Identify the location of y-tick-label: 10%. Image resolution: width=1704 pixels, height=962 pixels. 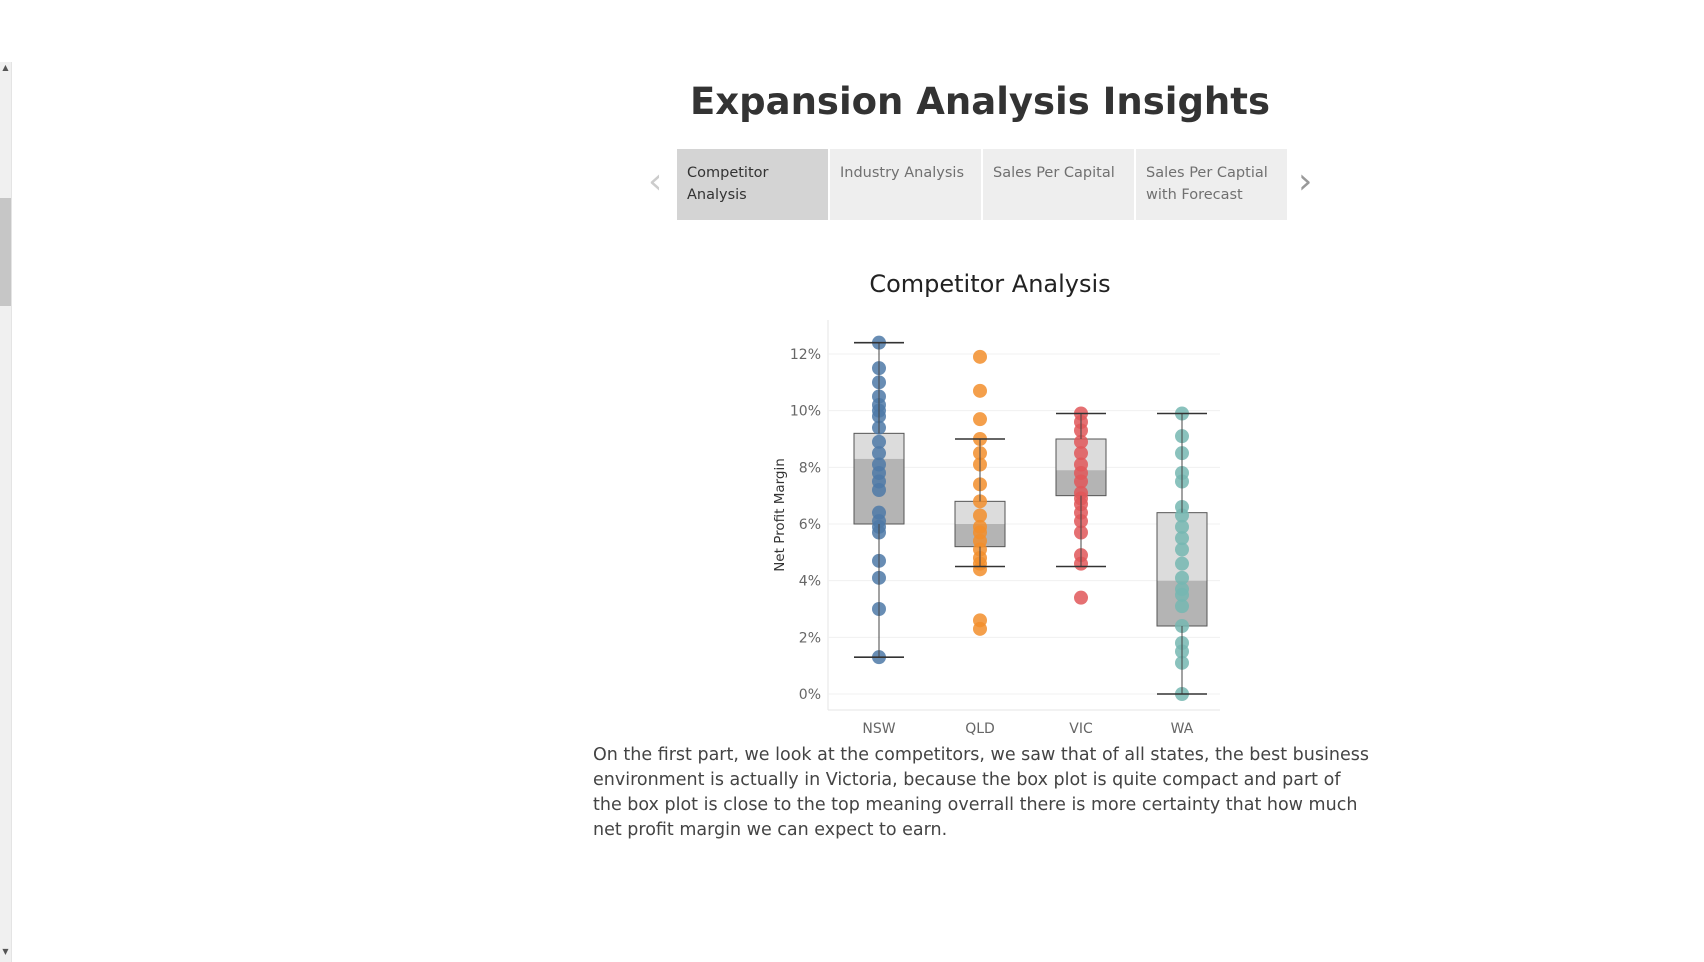
(805, 412).